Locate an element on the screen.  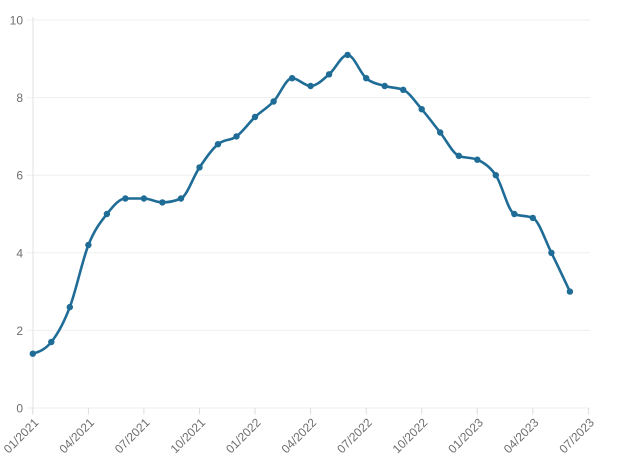
svg-text: 01/2023 is located at coordinates (465, 435).